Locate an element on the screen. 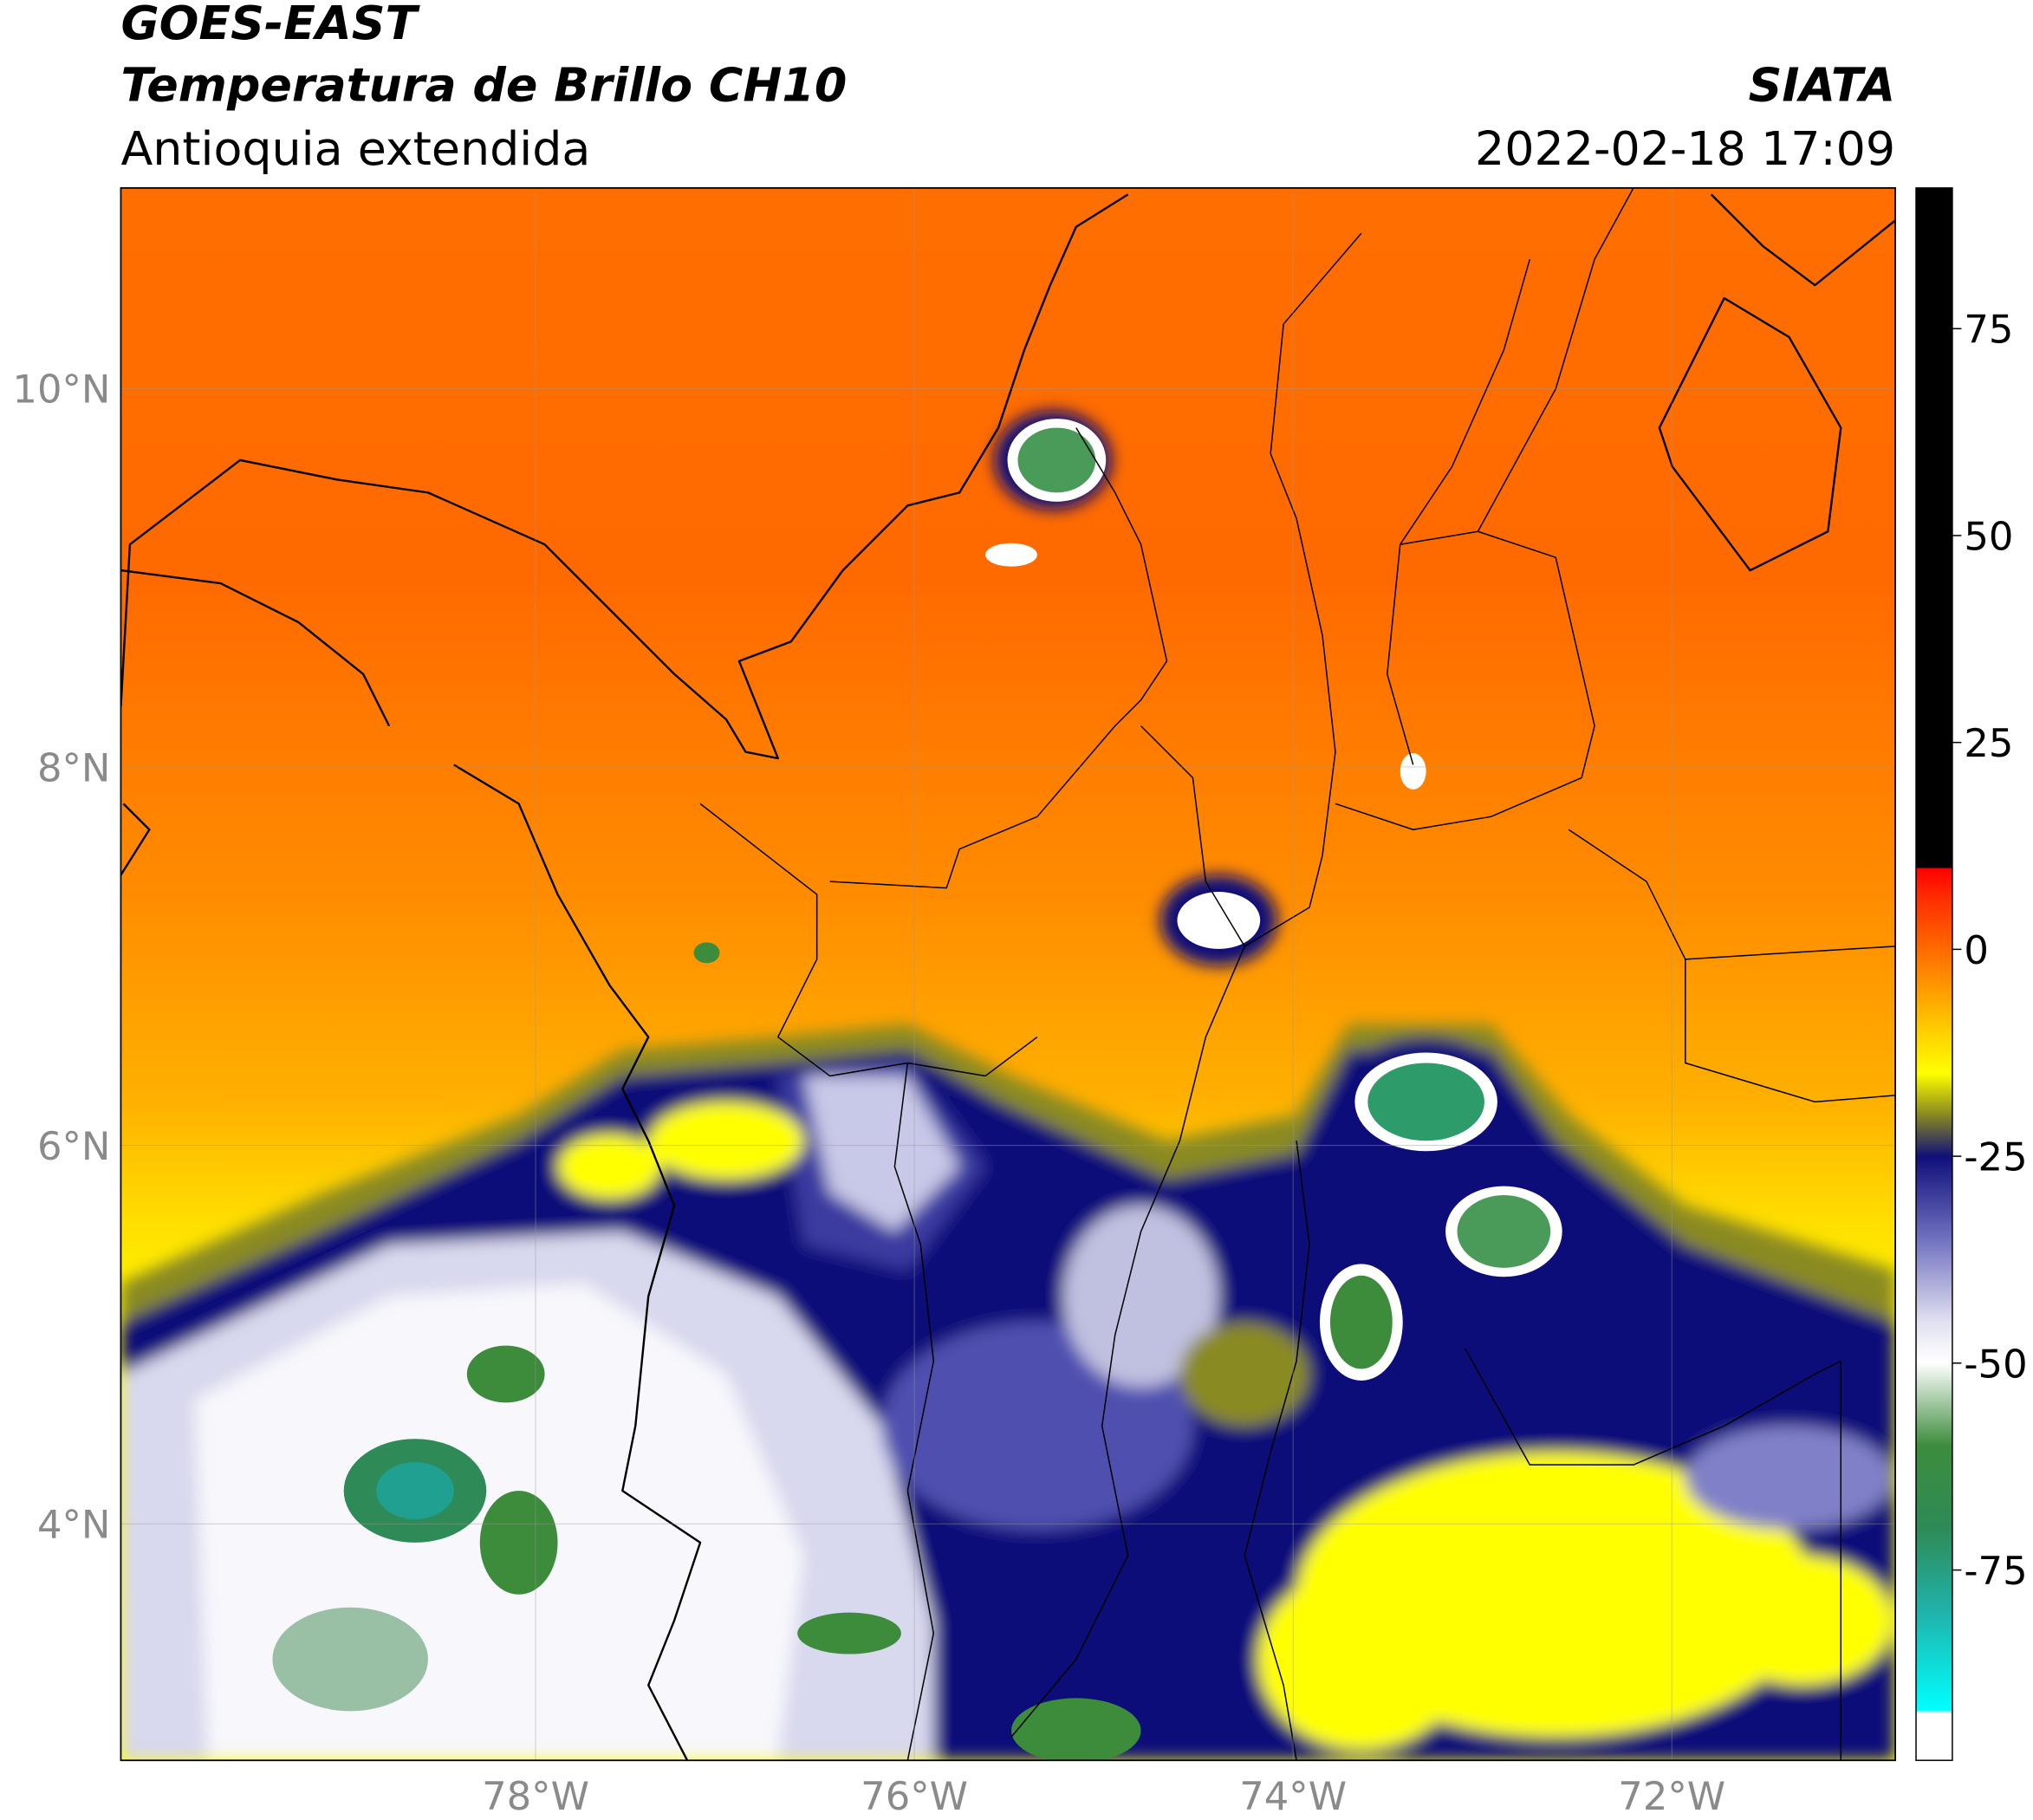  colorbar-tick-label: -75 is located at coordinates (1996, 1571).